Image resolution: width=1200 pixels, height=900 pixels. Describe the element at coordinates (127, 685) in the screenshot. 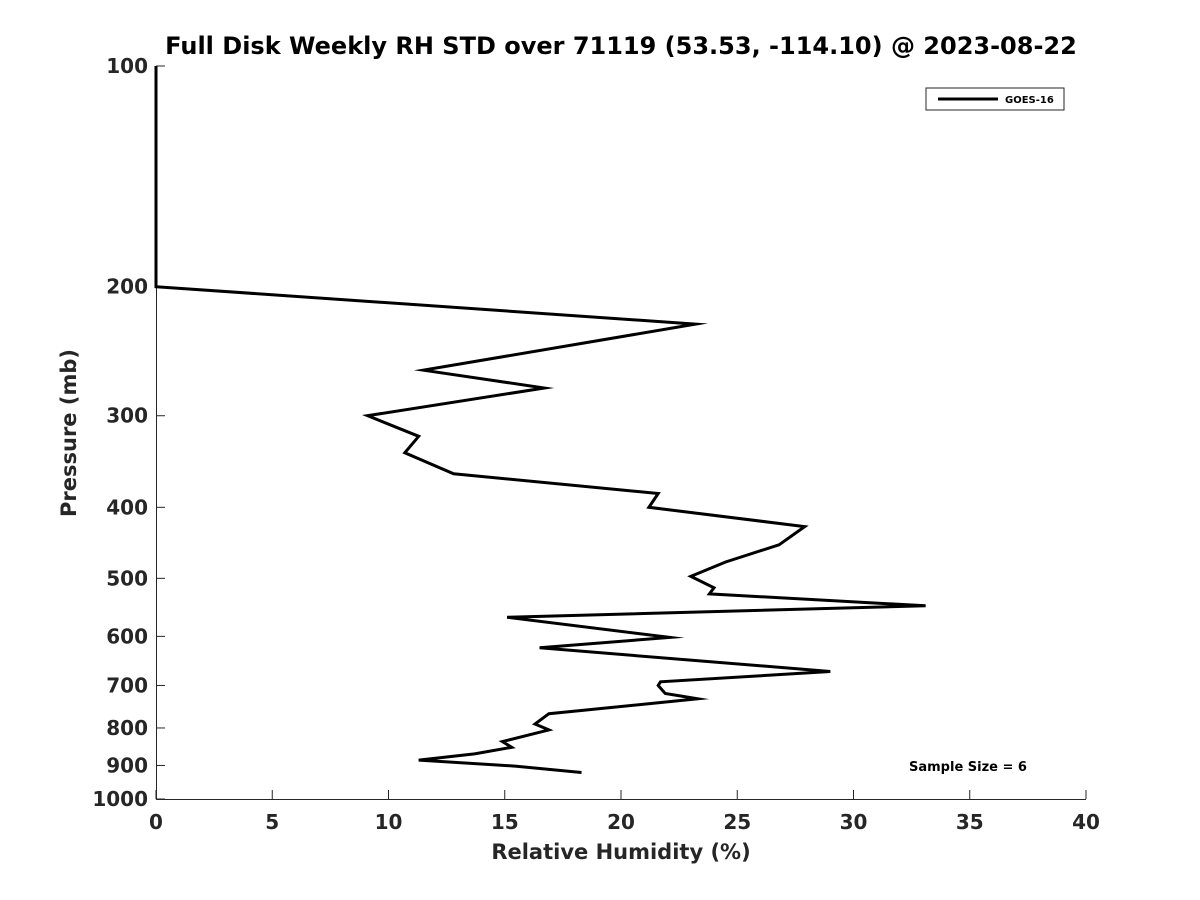

I see `y-tick-label: 700` at that location.